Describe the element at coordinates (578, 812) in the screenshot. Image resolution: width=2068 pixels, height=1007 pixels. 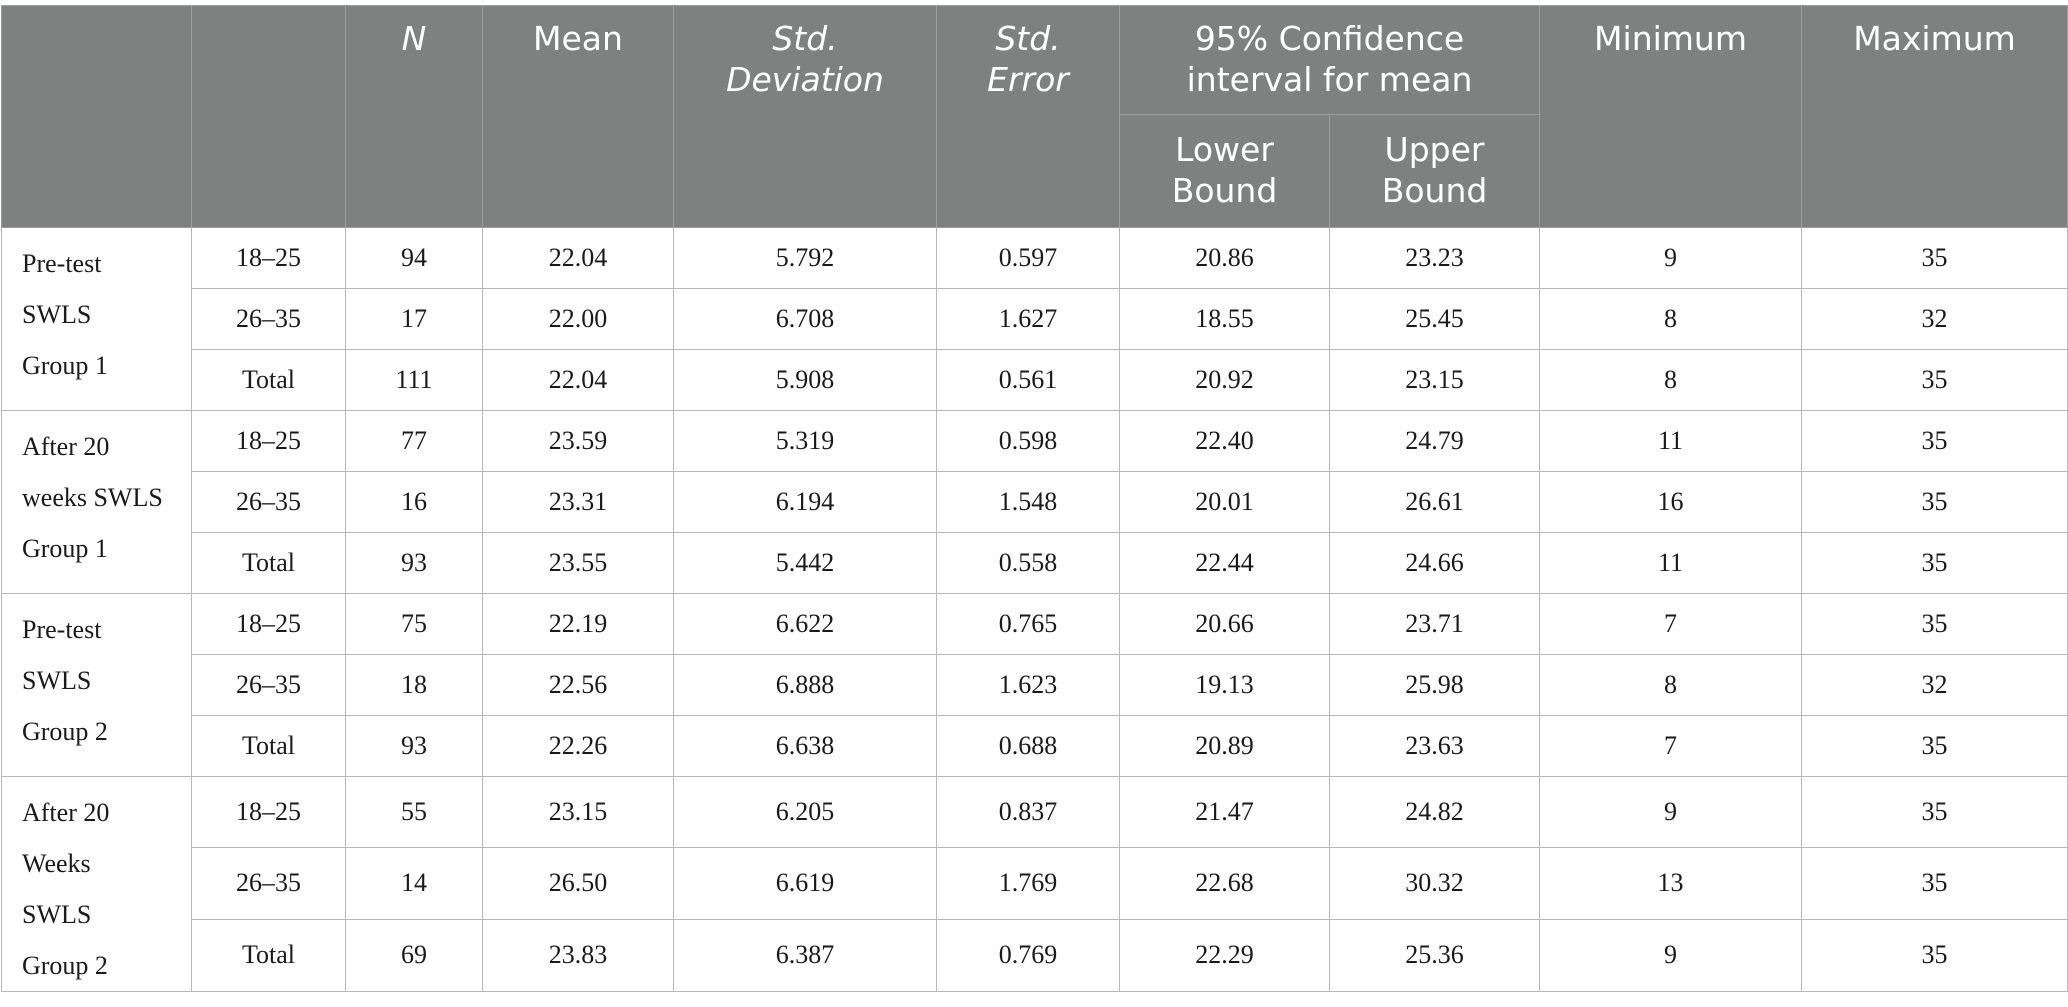
I see `mean-cell: 23.15` at that location.